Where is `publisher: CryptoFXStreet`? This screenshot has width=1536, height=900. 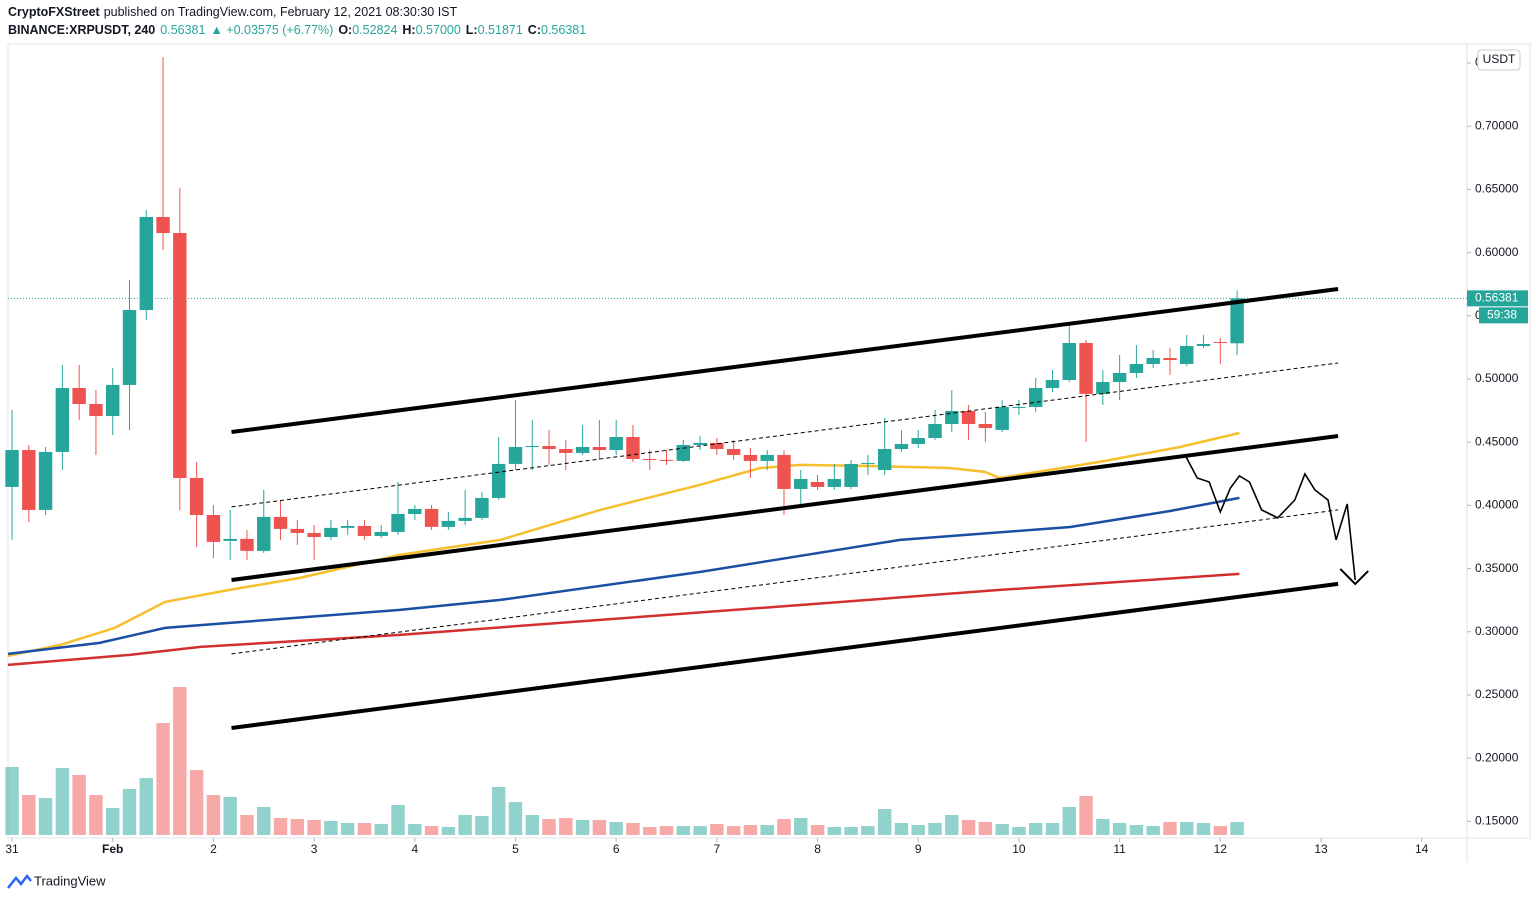 publisher: CryptoFXStreet is located at coordinates (54, 12).